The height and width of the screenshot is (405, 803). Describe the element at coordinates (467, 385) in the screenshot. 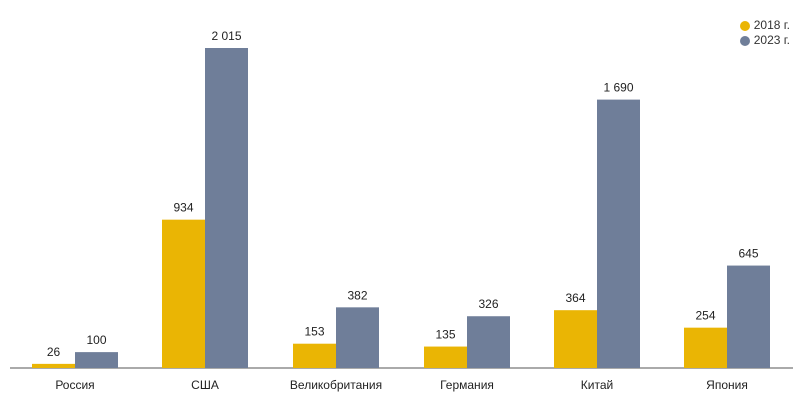

I see `x-tick-label-3: Германия` at that location.